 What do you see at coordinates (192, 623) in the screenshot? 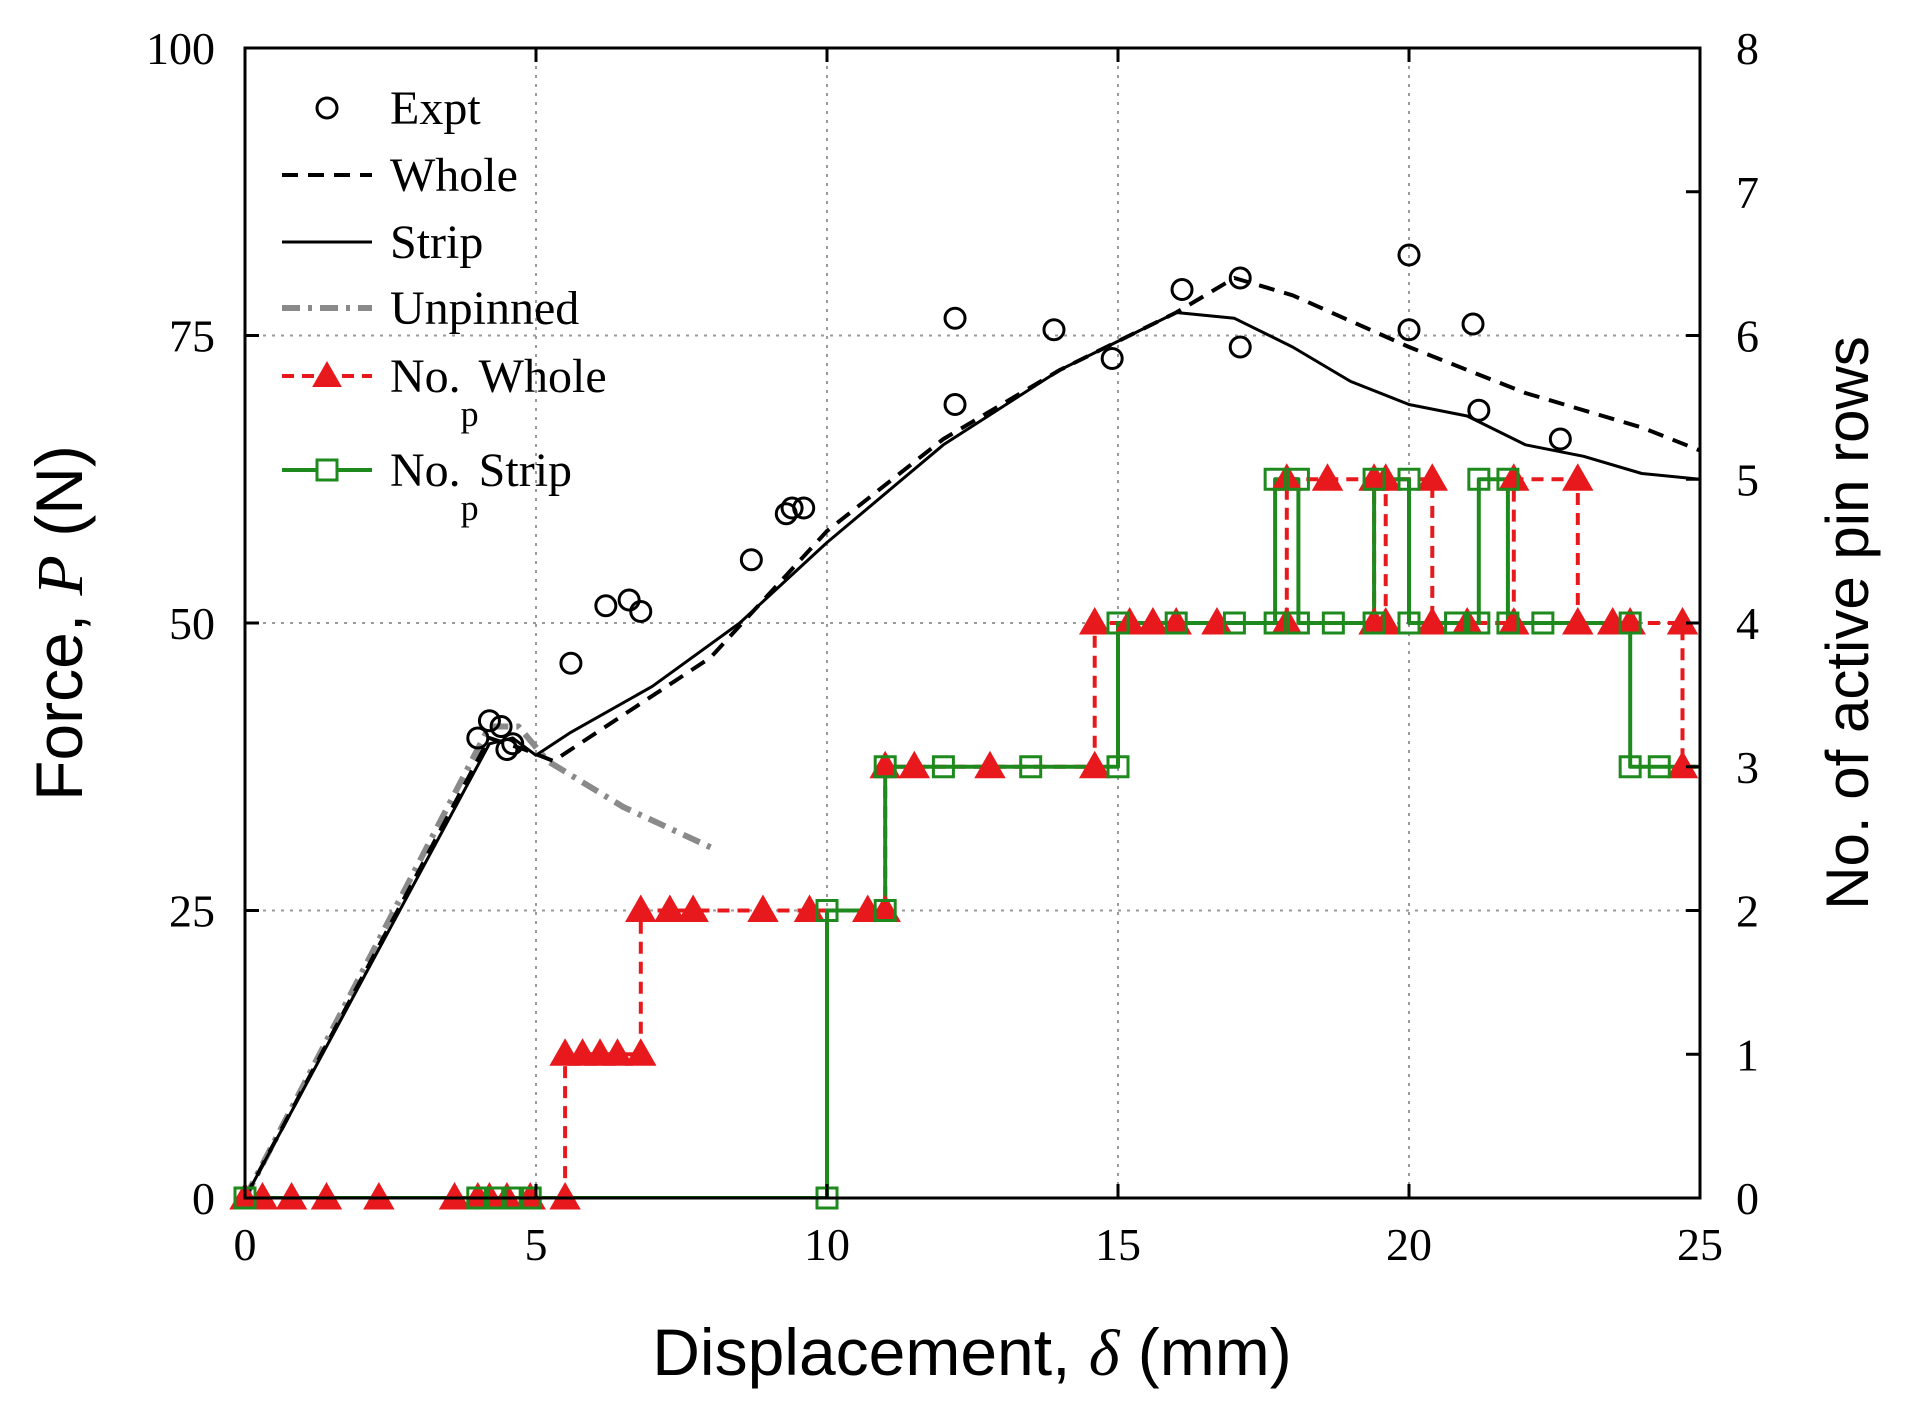
I see `y-tick-label: 50` at bounding box center [192, 623].